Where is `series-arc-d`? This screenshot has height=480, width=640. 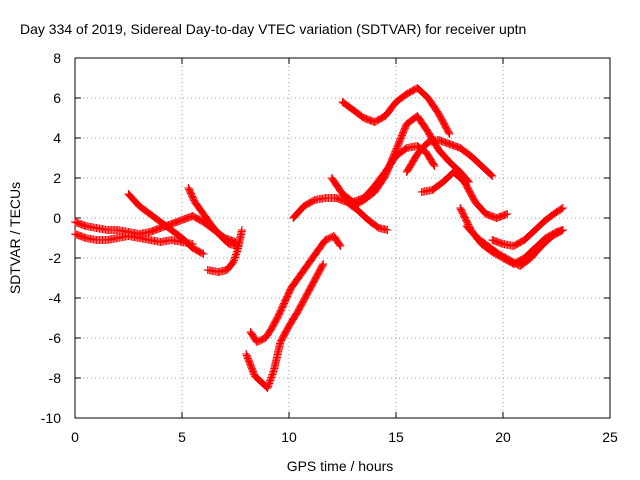
series-arc-d is located at coordinates (213, 217).